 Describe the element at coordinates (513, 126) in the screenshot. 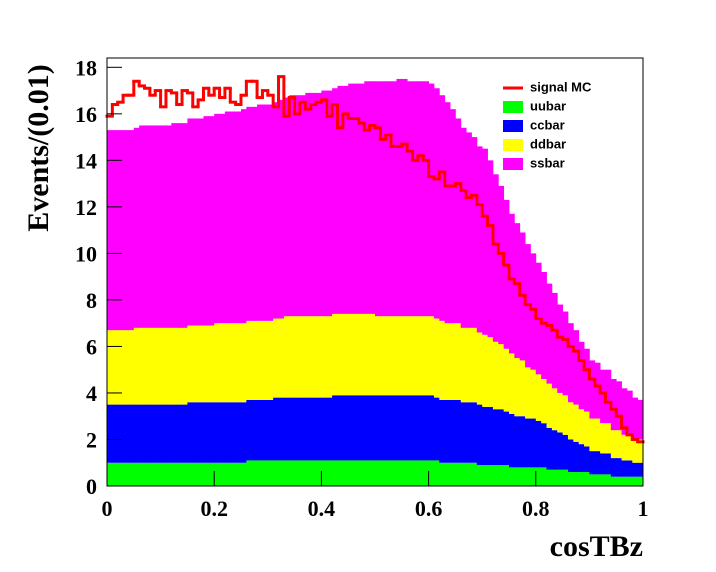

I see `legend-swatch` at that location.